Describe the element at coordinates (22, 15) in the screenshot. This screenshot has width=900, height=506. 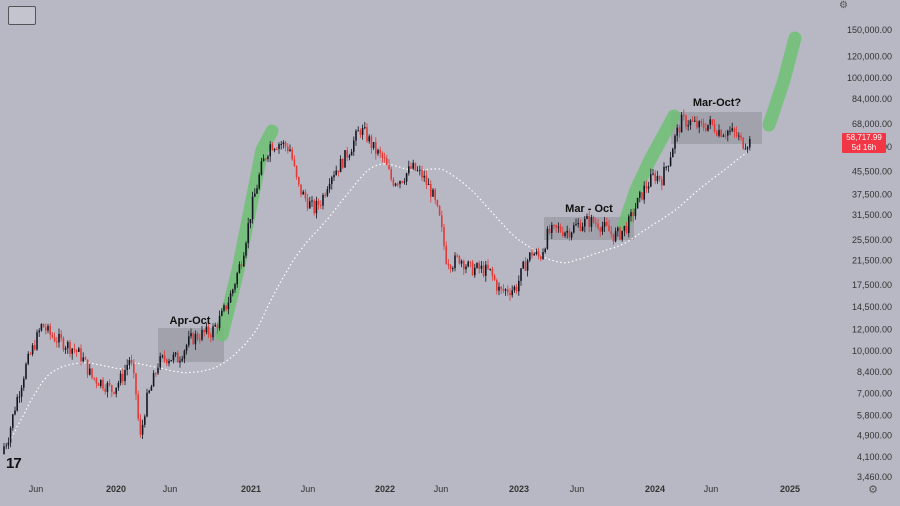
I see `chart-toggle-button` at that location.